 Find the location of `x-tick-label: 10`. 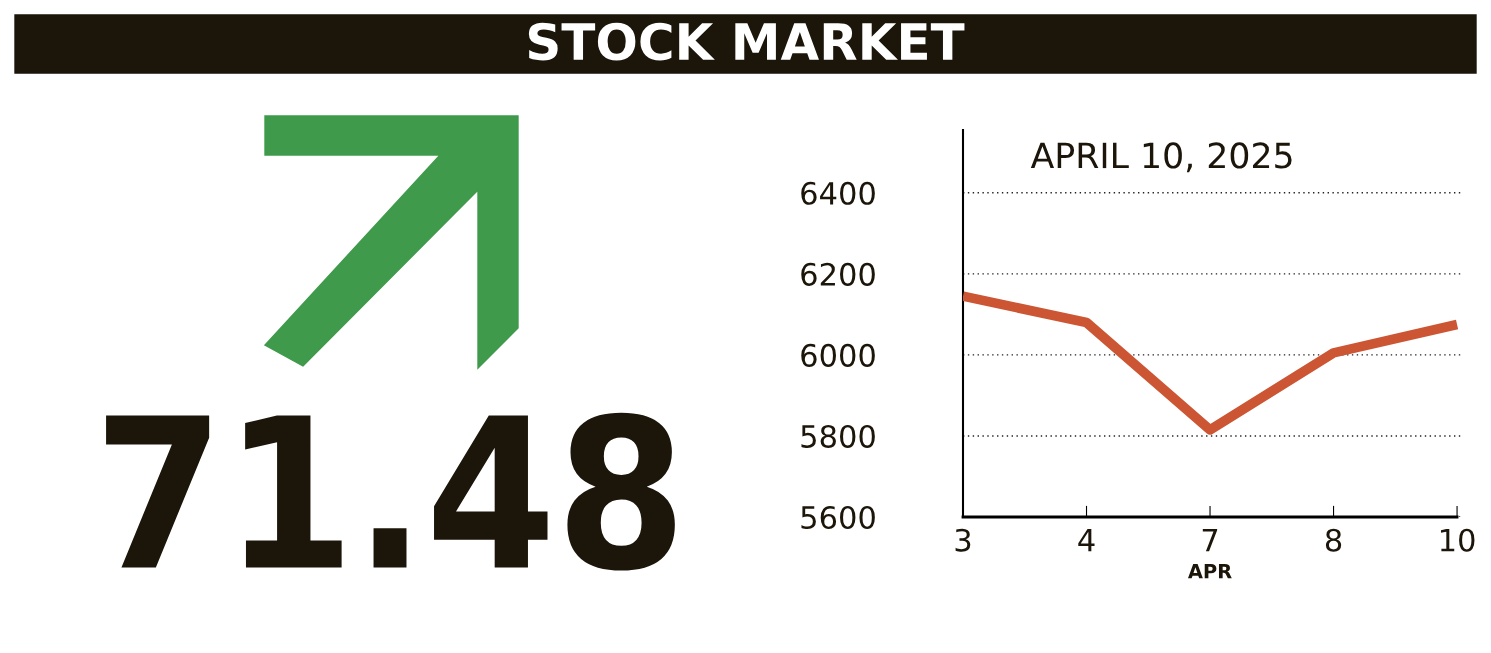

x-tick-label: 10 is located at coordinates (1457, 540).